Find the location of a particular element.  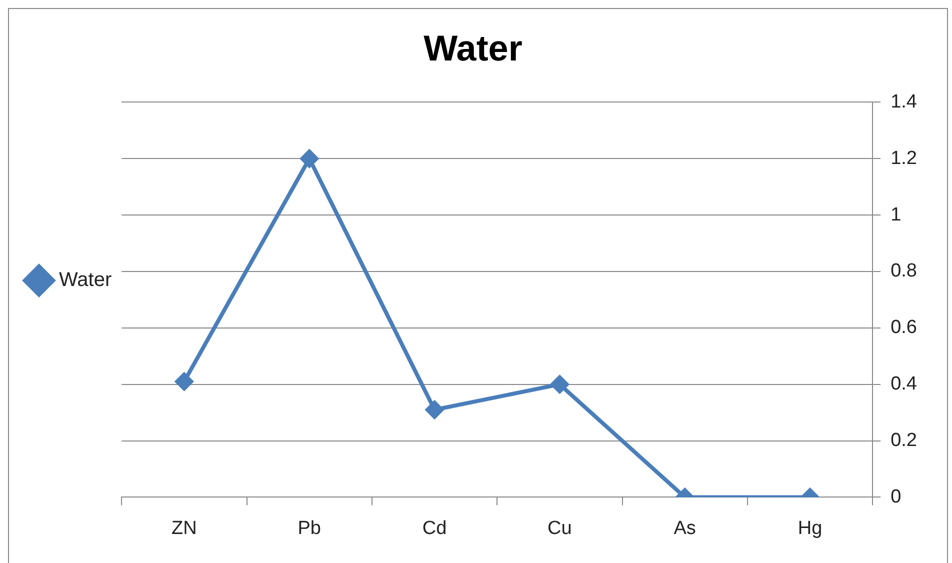

x-tick-label: Hg is located at coordinates (810, 528).